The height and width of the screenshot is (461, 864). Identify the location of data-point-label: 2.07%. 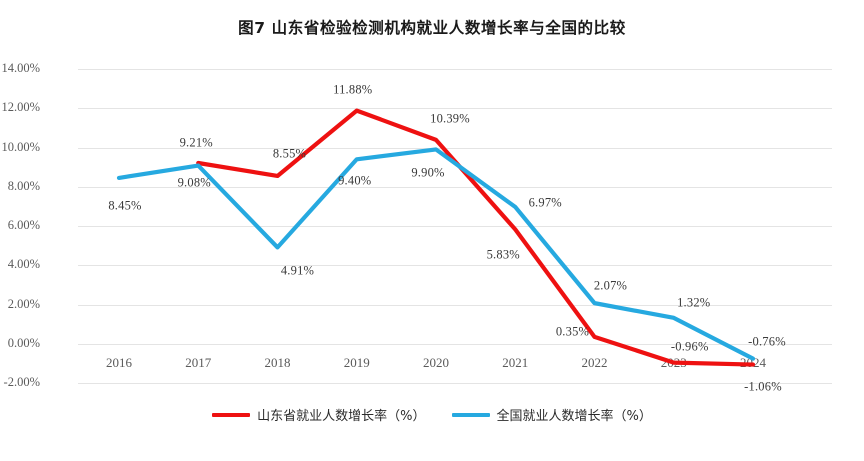
(610, 285).